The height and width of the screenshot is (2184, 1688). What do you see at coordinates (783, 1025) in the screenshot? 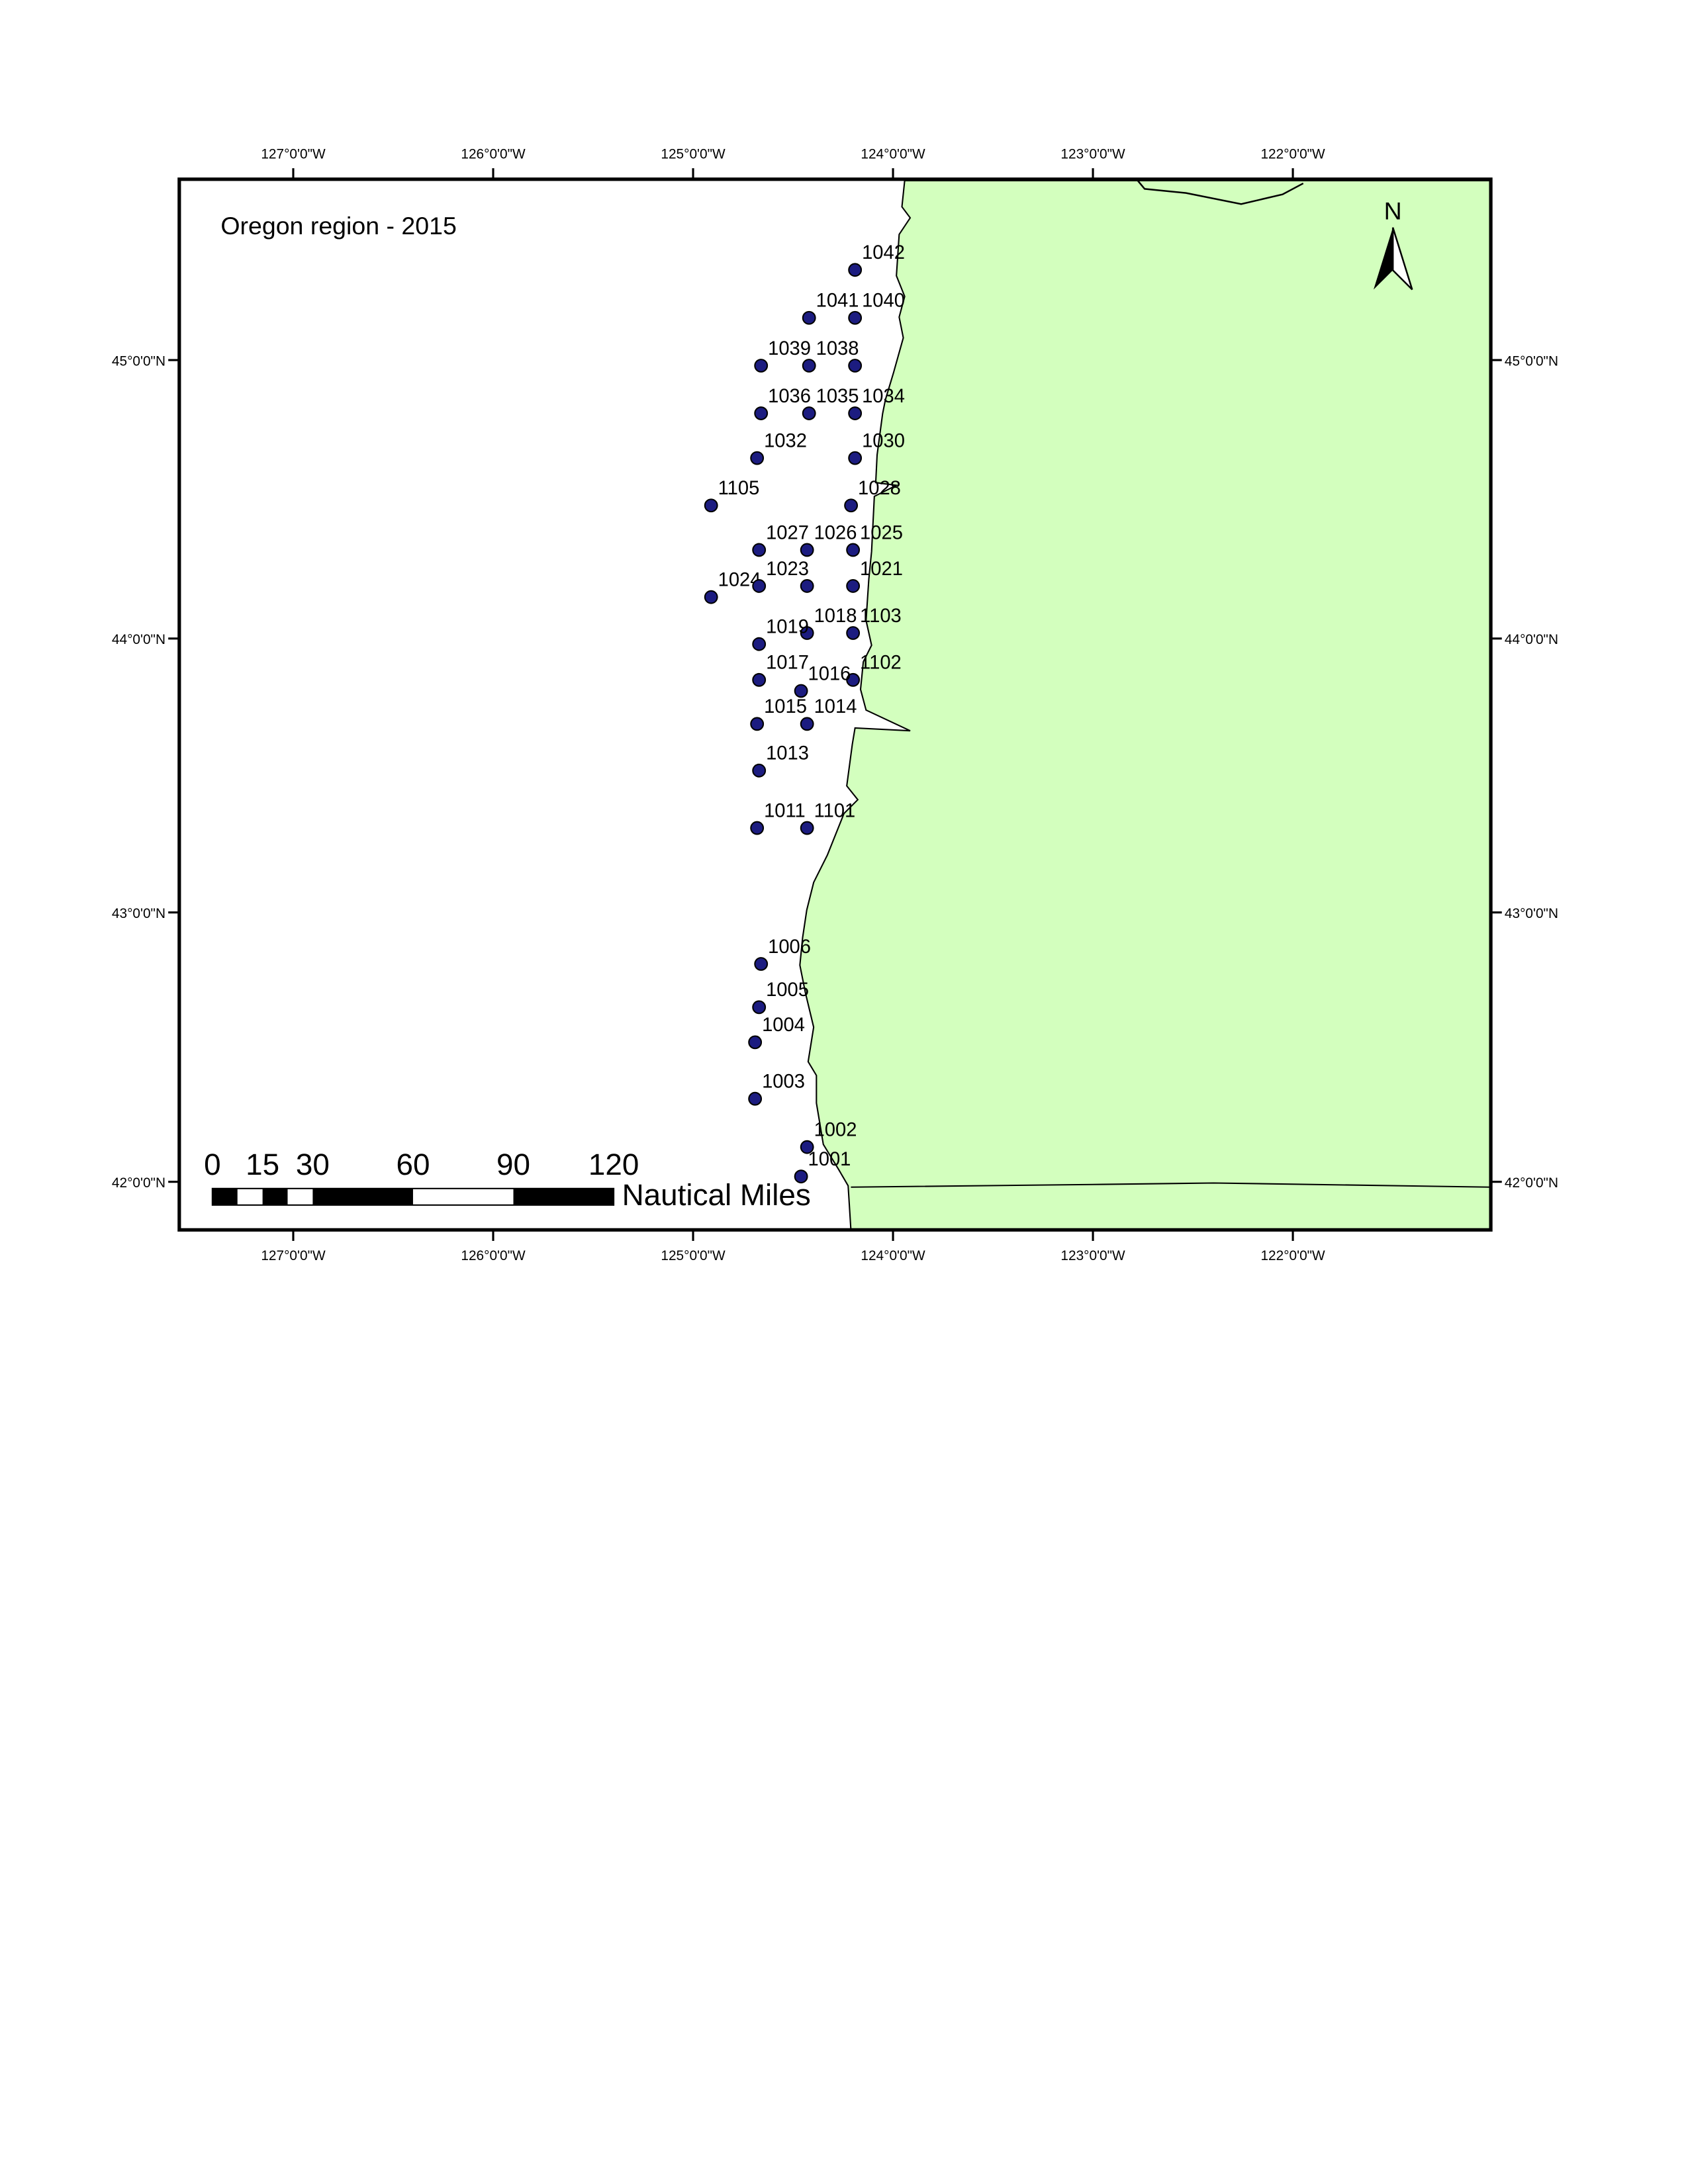
I see `station-label: 1004` at bounding box center [783, 1025].